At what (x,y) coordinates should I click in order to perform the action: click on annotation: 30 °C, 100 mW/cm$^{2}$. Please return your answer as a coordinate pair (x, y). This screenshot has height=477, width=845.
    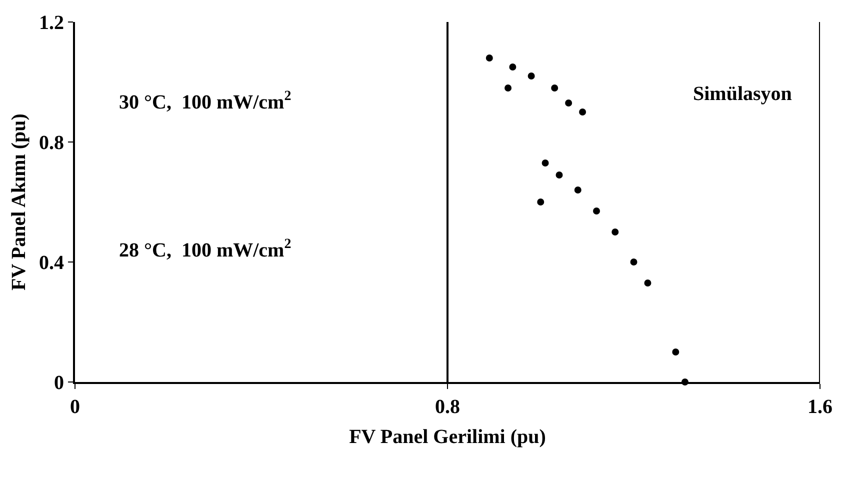
    Looking at the image, I should click on (205, 101).